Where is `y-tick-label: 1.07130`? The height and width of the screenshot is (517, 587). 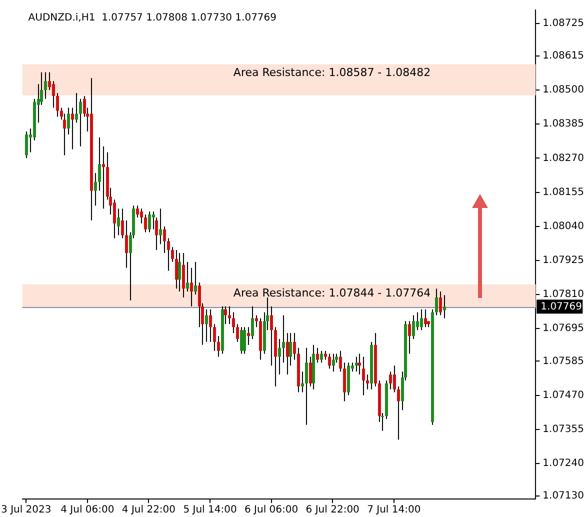
y-tick-label: 1.07130 is located at coordinates (563, 496).